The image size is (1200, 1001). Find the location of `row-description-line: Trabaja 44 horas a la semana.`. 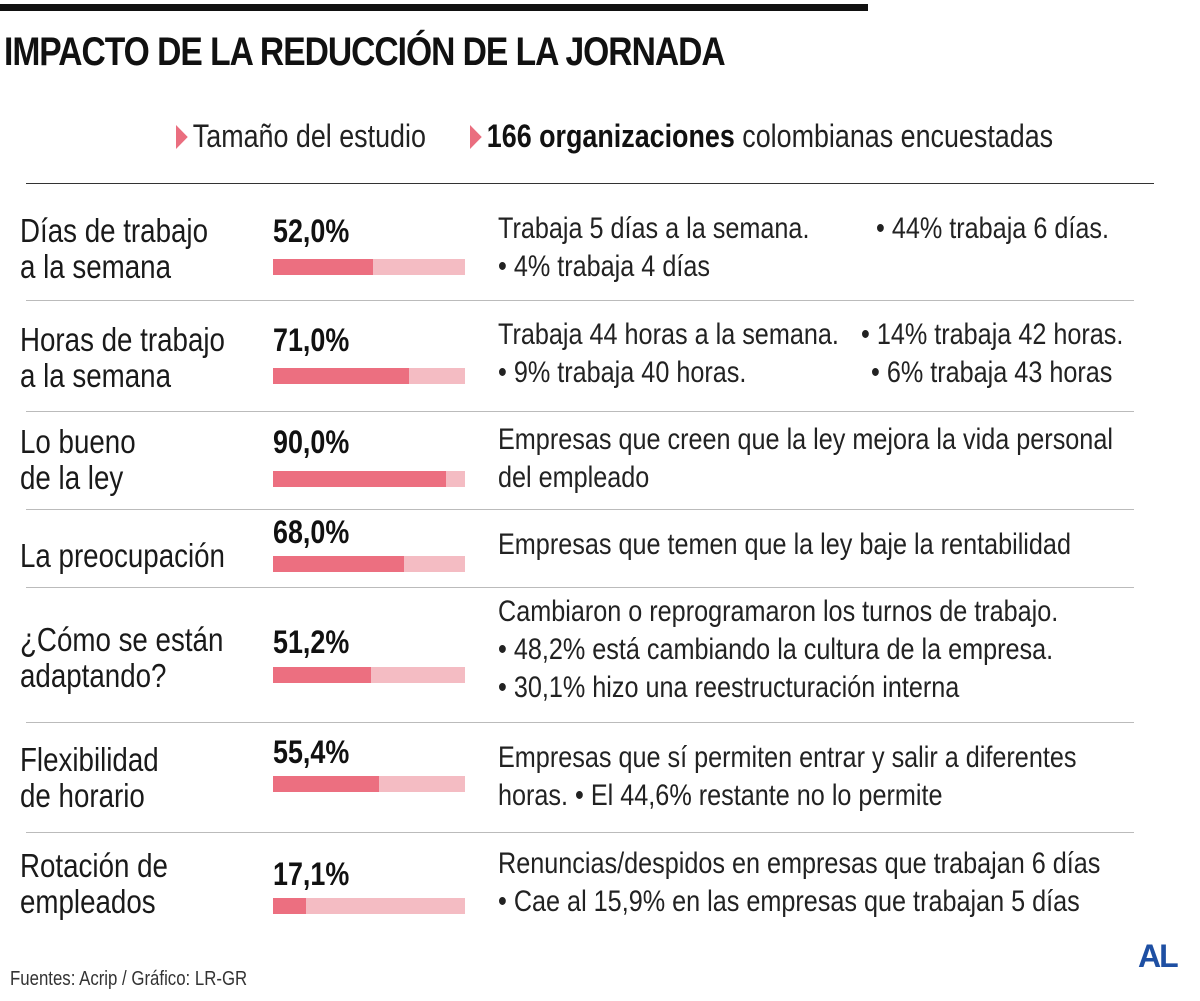

row-description-line: Trabaja 44 horas a la semana. is located at coordinates (668, 334).